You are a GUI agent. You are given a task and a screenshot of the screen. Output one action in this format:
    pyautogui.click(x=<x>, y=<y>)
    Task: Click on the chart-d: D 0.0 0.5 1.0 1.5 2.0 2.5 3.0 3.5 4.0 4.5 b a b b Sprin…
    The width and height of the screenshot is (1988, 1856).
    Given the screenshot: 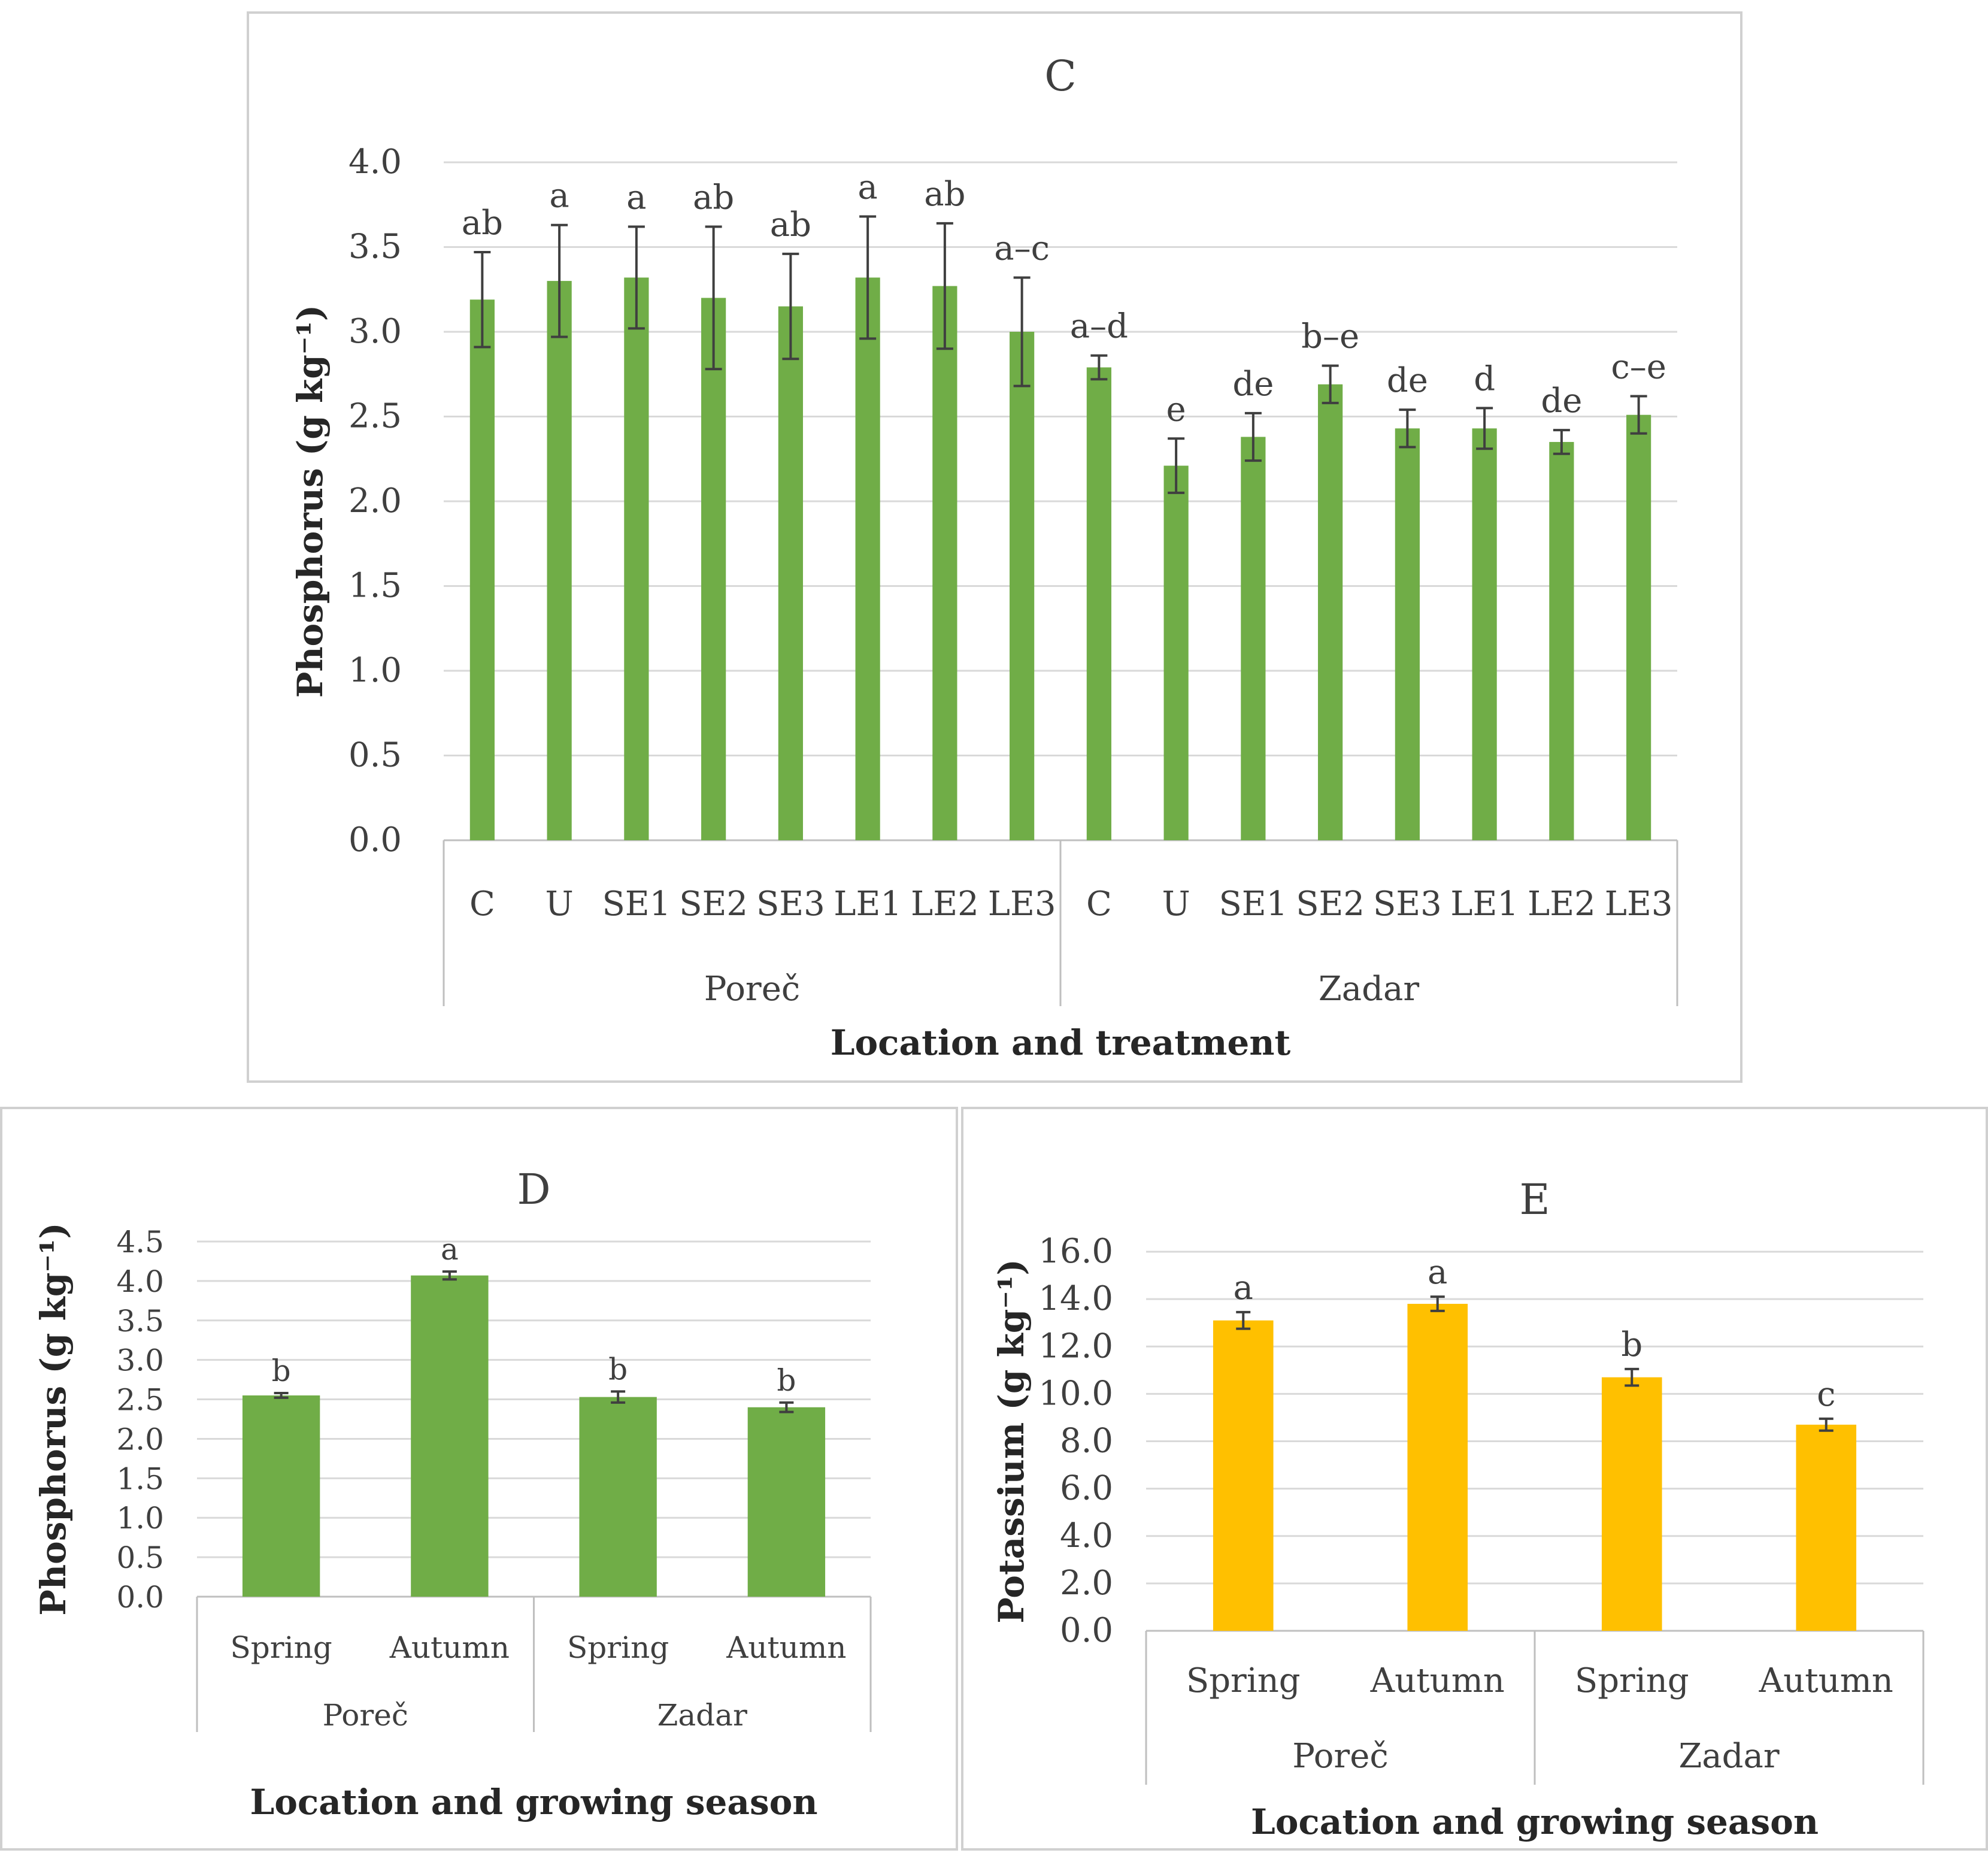 What is the action you would take?
    pyautogui.click(x=453, y=1493)
    